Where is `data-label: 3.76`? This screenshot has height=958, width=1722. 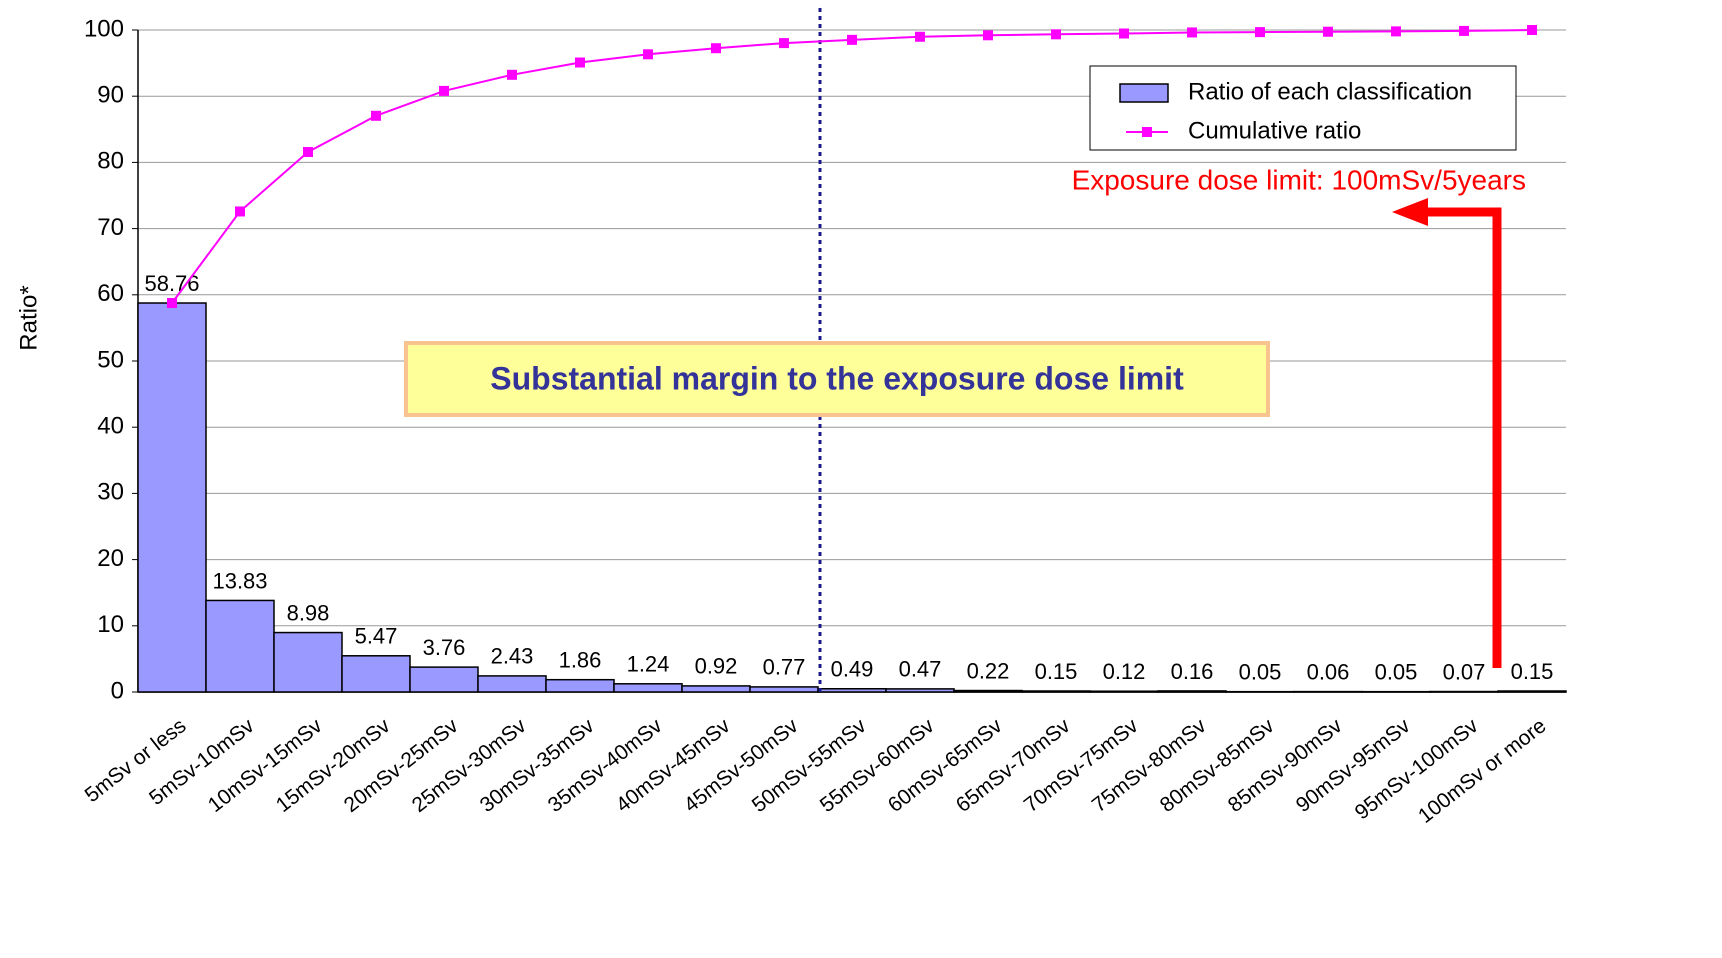 data-label: 3.76 is located at coordinates (444, 647).